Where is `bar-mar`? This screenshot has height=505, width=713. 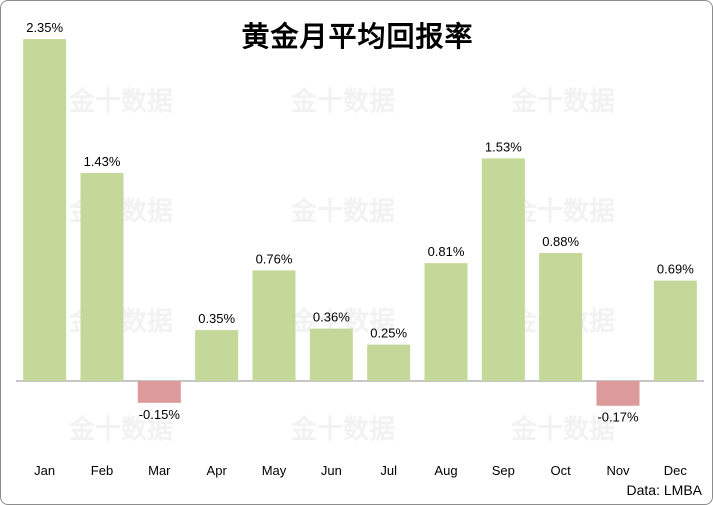
bar-mar is located at coordinates (159, 392).